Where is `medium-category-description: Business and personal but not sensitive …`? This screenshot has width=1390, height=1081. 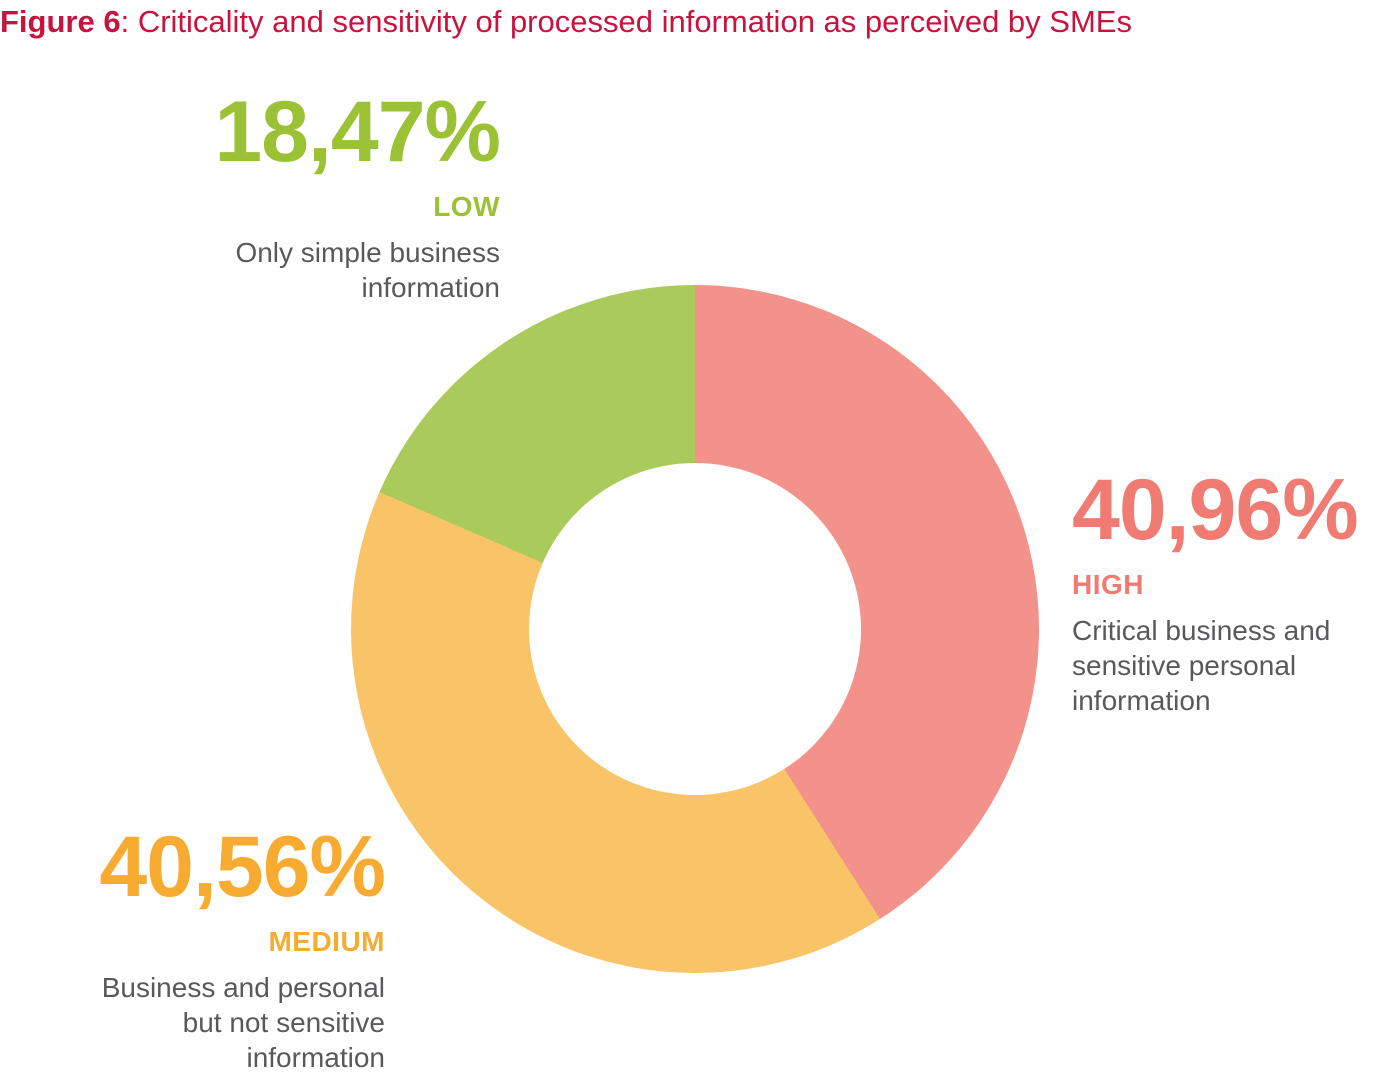
medium-category-description: Business and personal but not sensitive … is located at coordinates (243, 1022).